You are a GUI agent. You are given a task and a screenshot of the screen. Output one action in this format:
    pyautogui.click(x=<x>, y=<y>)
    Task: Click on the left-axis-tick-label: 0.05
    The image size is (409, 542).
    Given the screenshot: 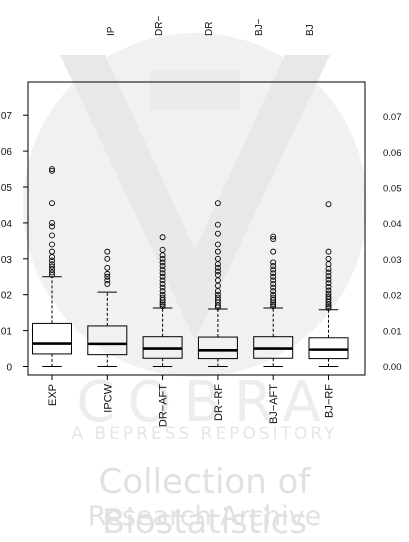 What is the action you would take?
    pyautogui.click(x=6, y=188)
    